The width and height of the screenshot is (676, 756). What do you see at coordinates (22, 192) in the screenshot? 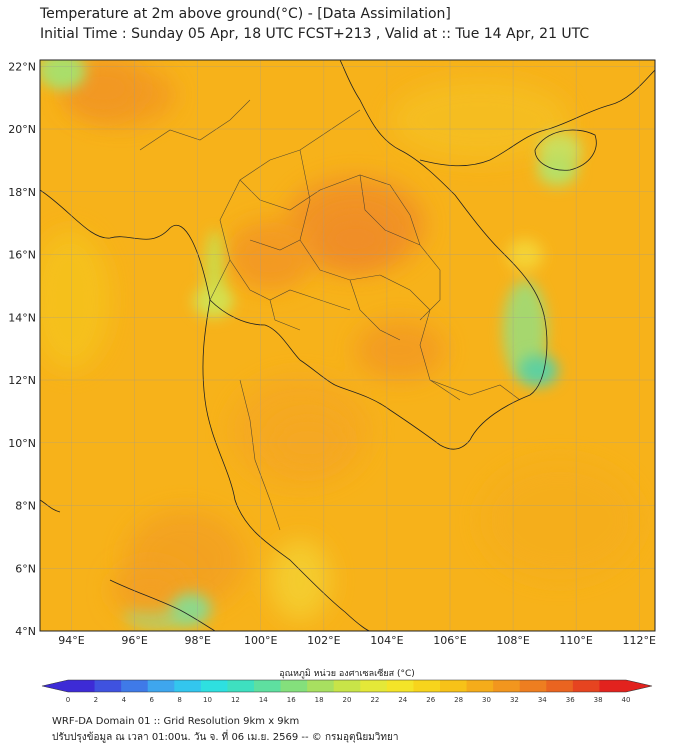
I see `lat-tick-label: 18°N` at bounding box center [22, 192].